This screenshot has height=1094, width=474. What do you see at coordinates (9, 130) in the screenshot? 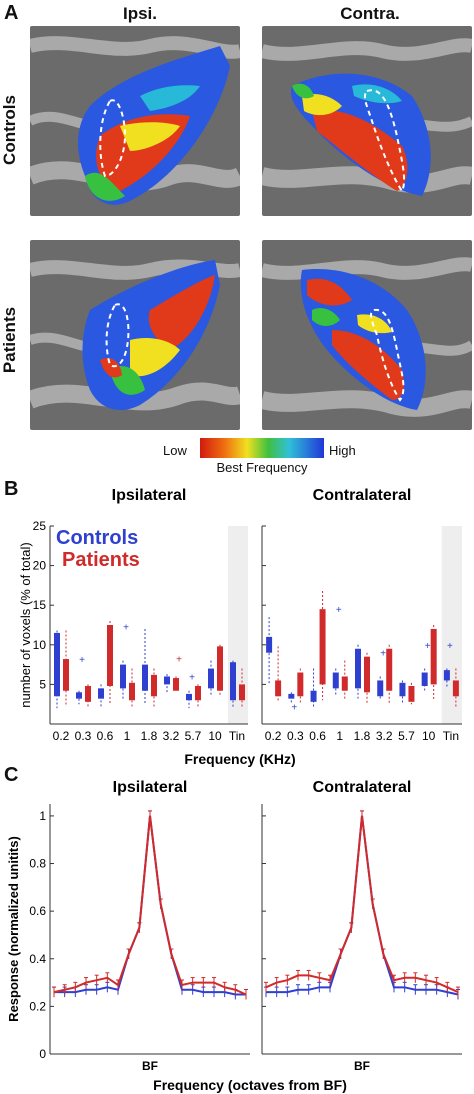
I see `row-title-controls: Controls` at bounding box center [9, 130].